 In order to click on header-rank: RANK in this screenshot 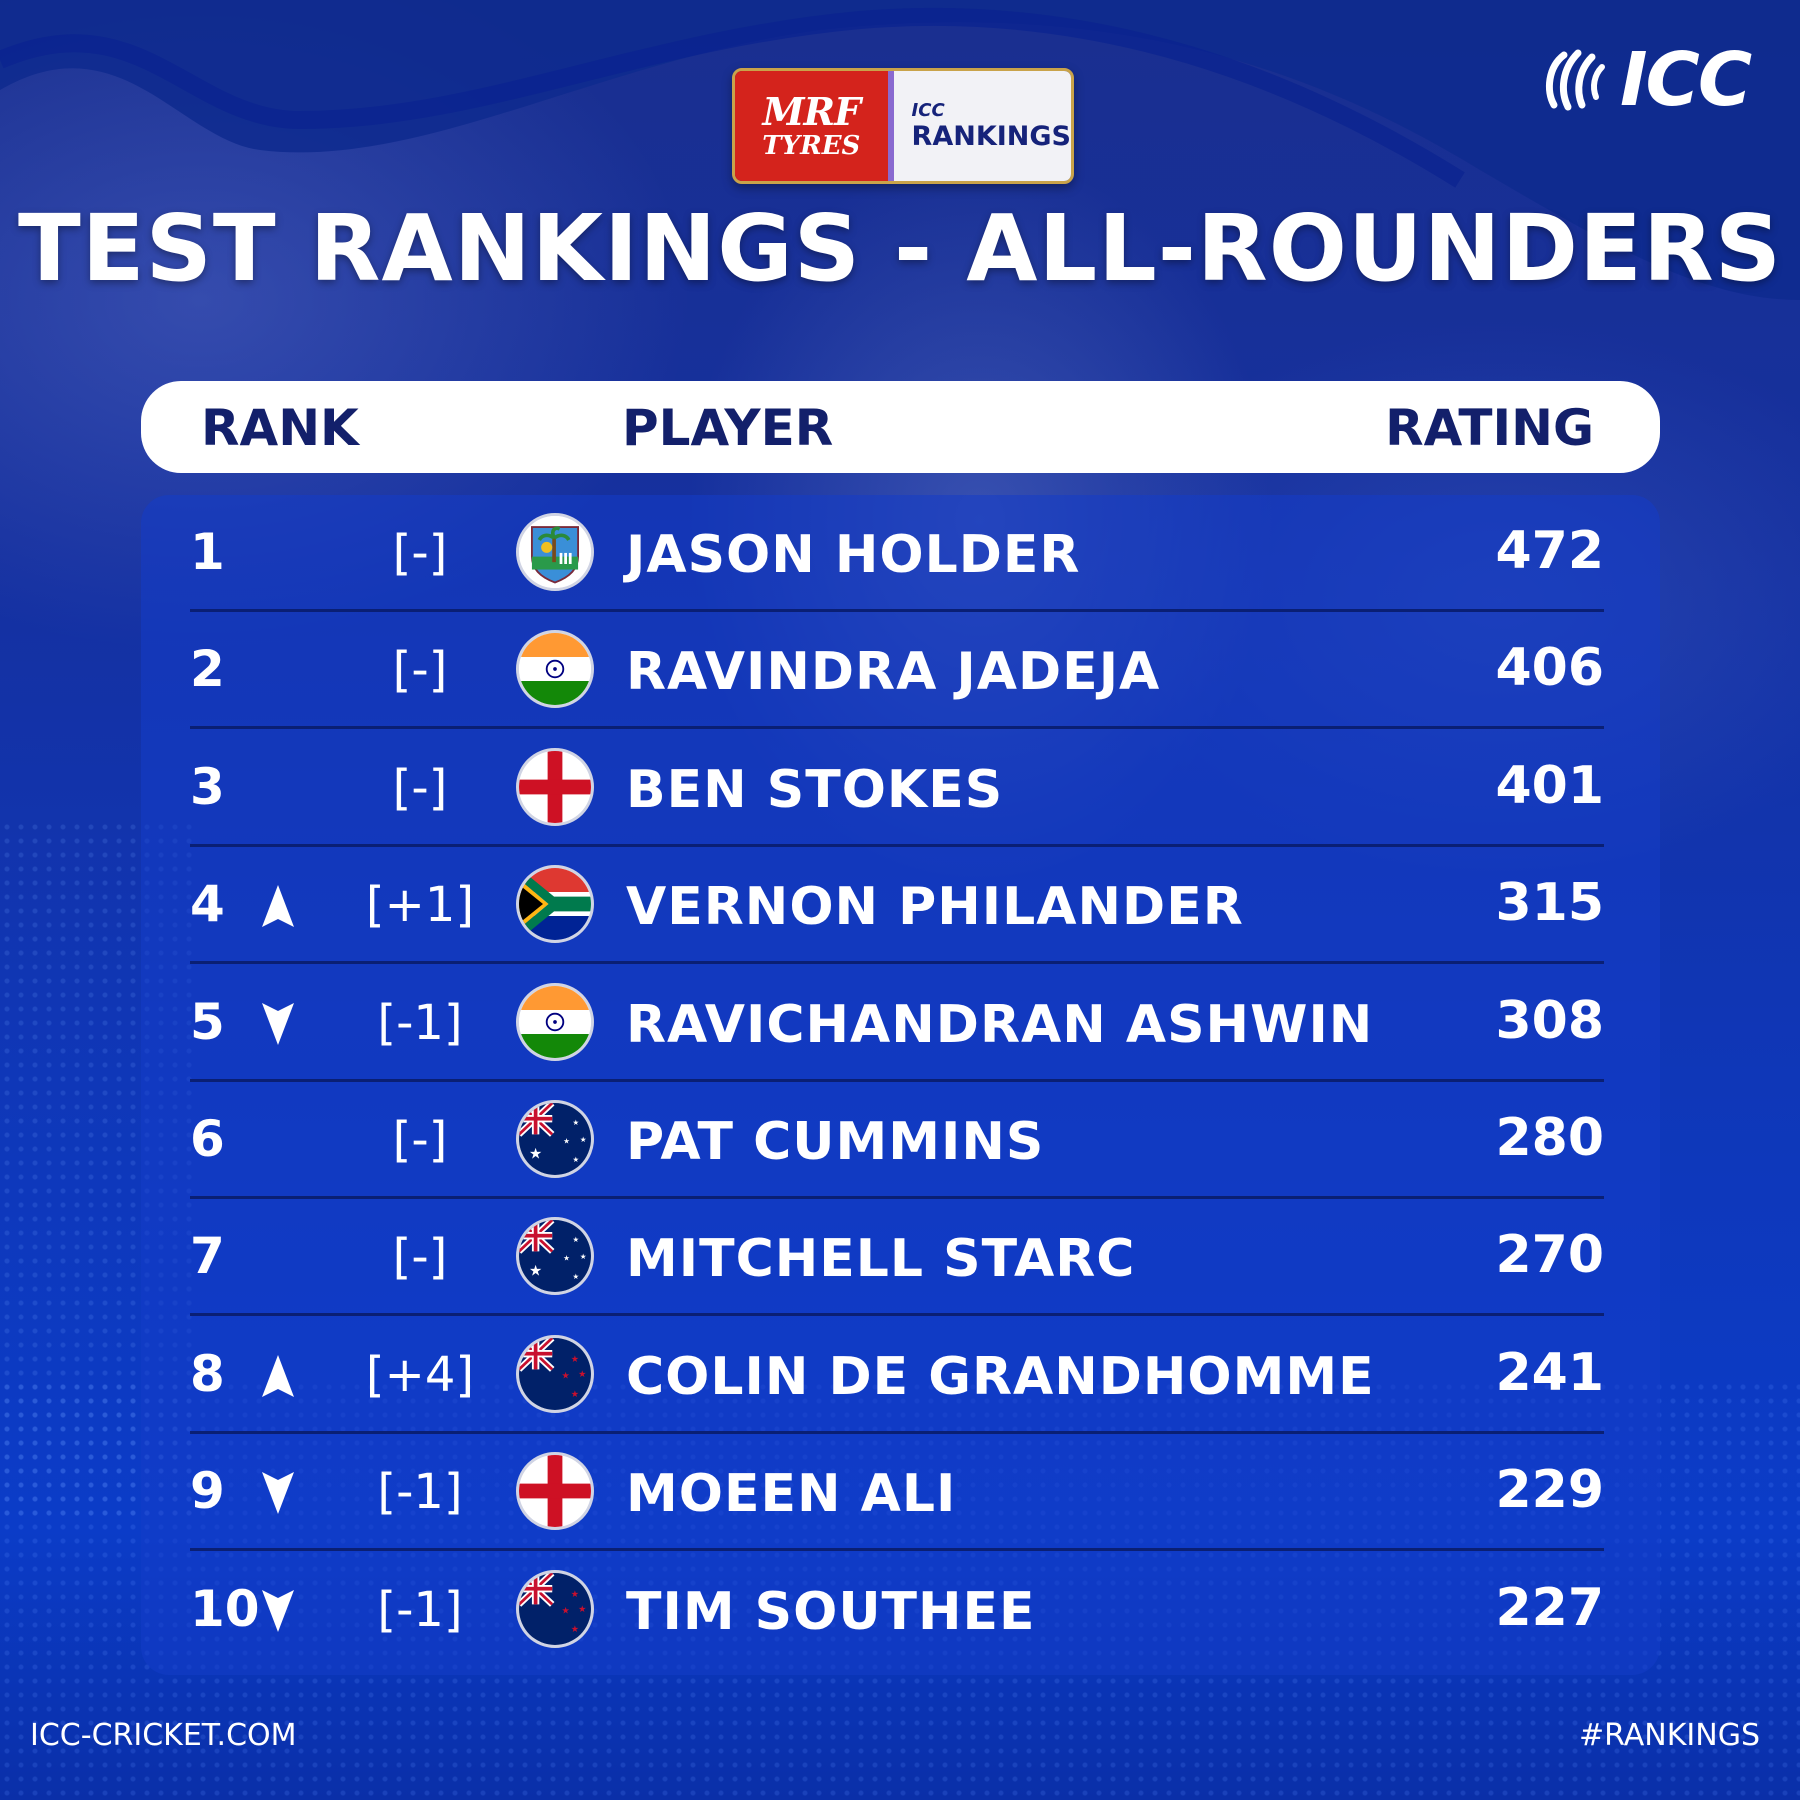, I will do `click(280, 428)`.